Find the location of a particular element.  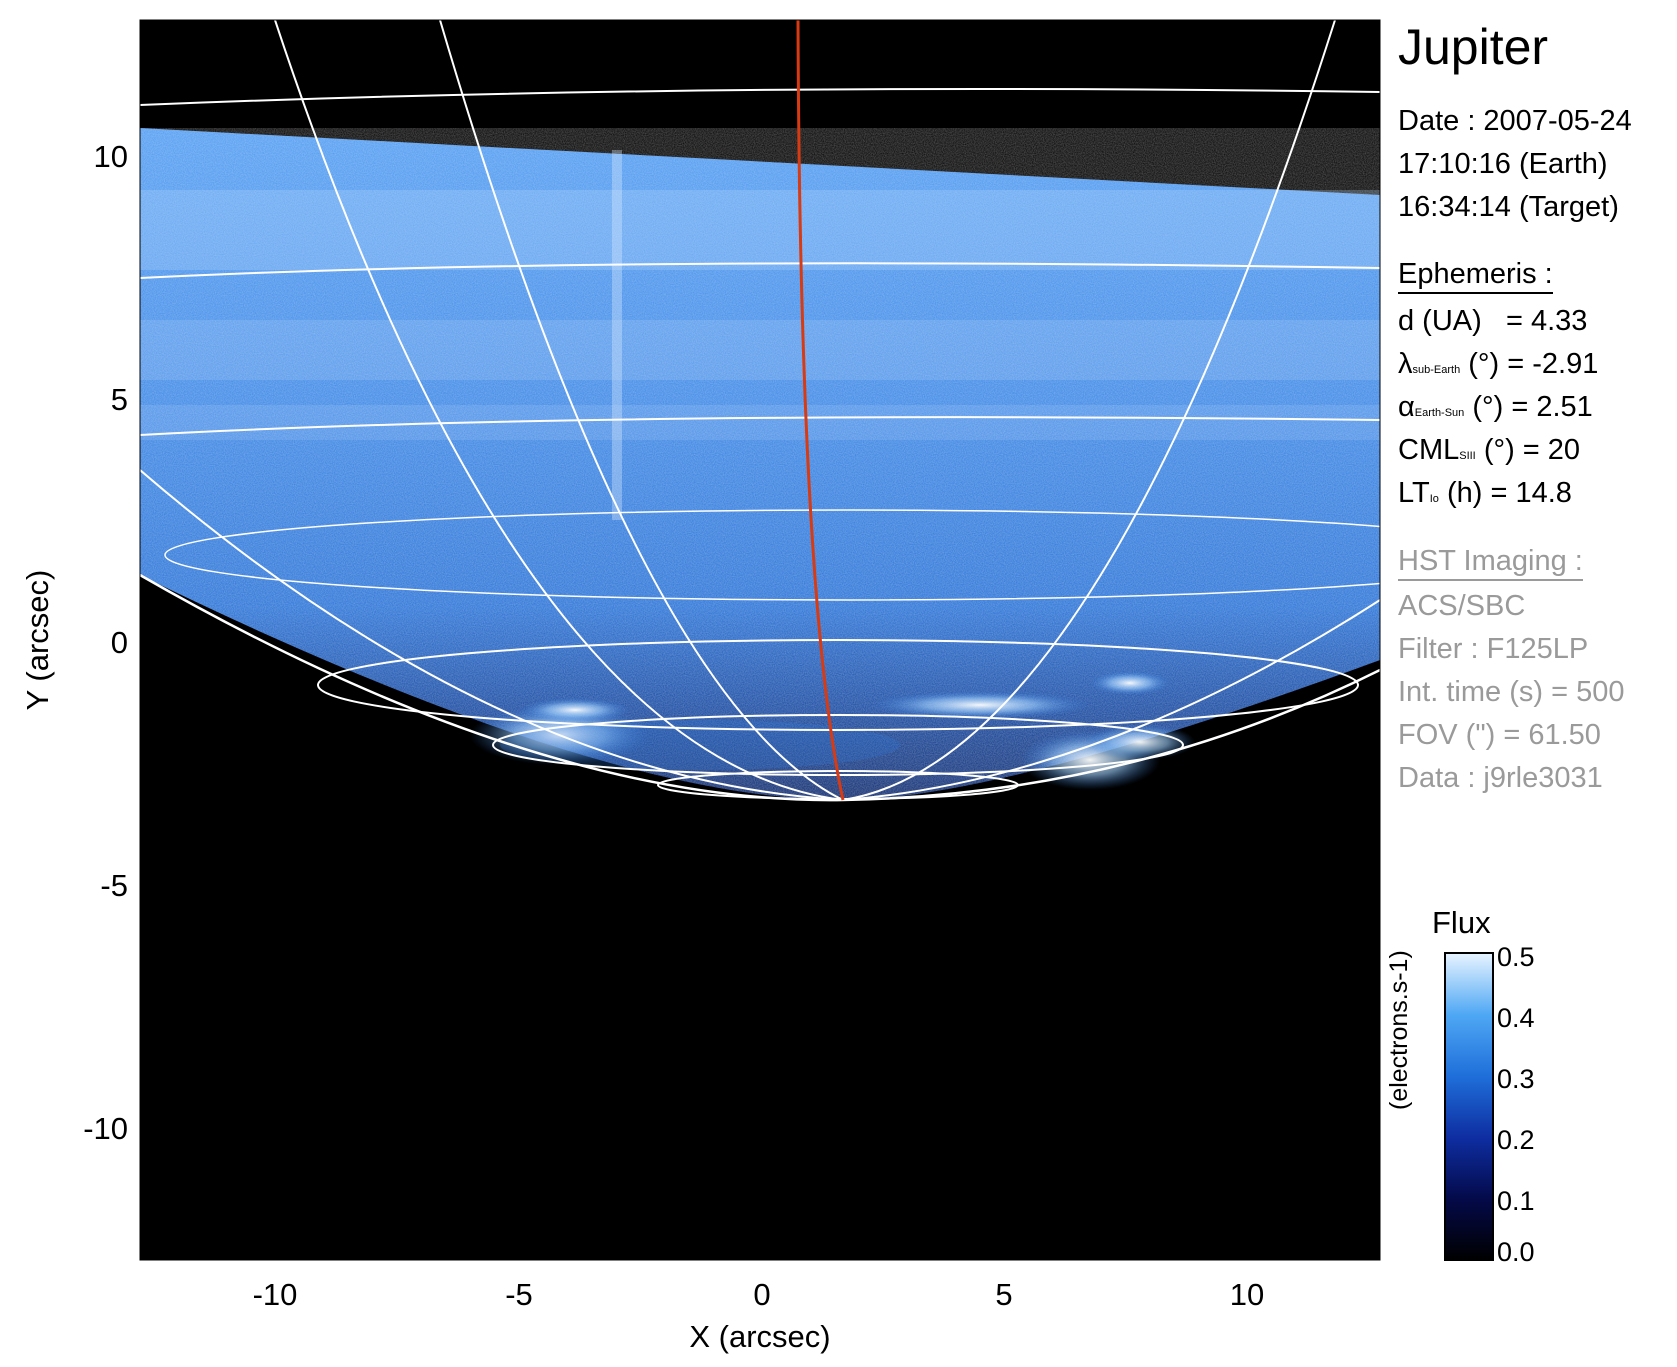

colorbar-tick: 0.1 is located at coordinates (1516, 1201).